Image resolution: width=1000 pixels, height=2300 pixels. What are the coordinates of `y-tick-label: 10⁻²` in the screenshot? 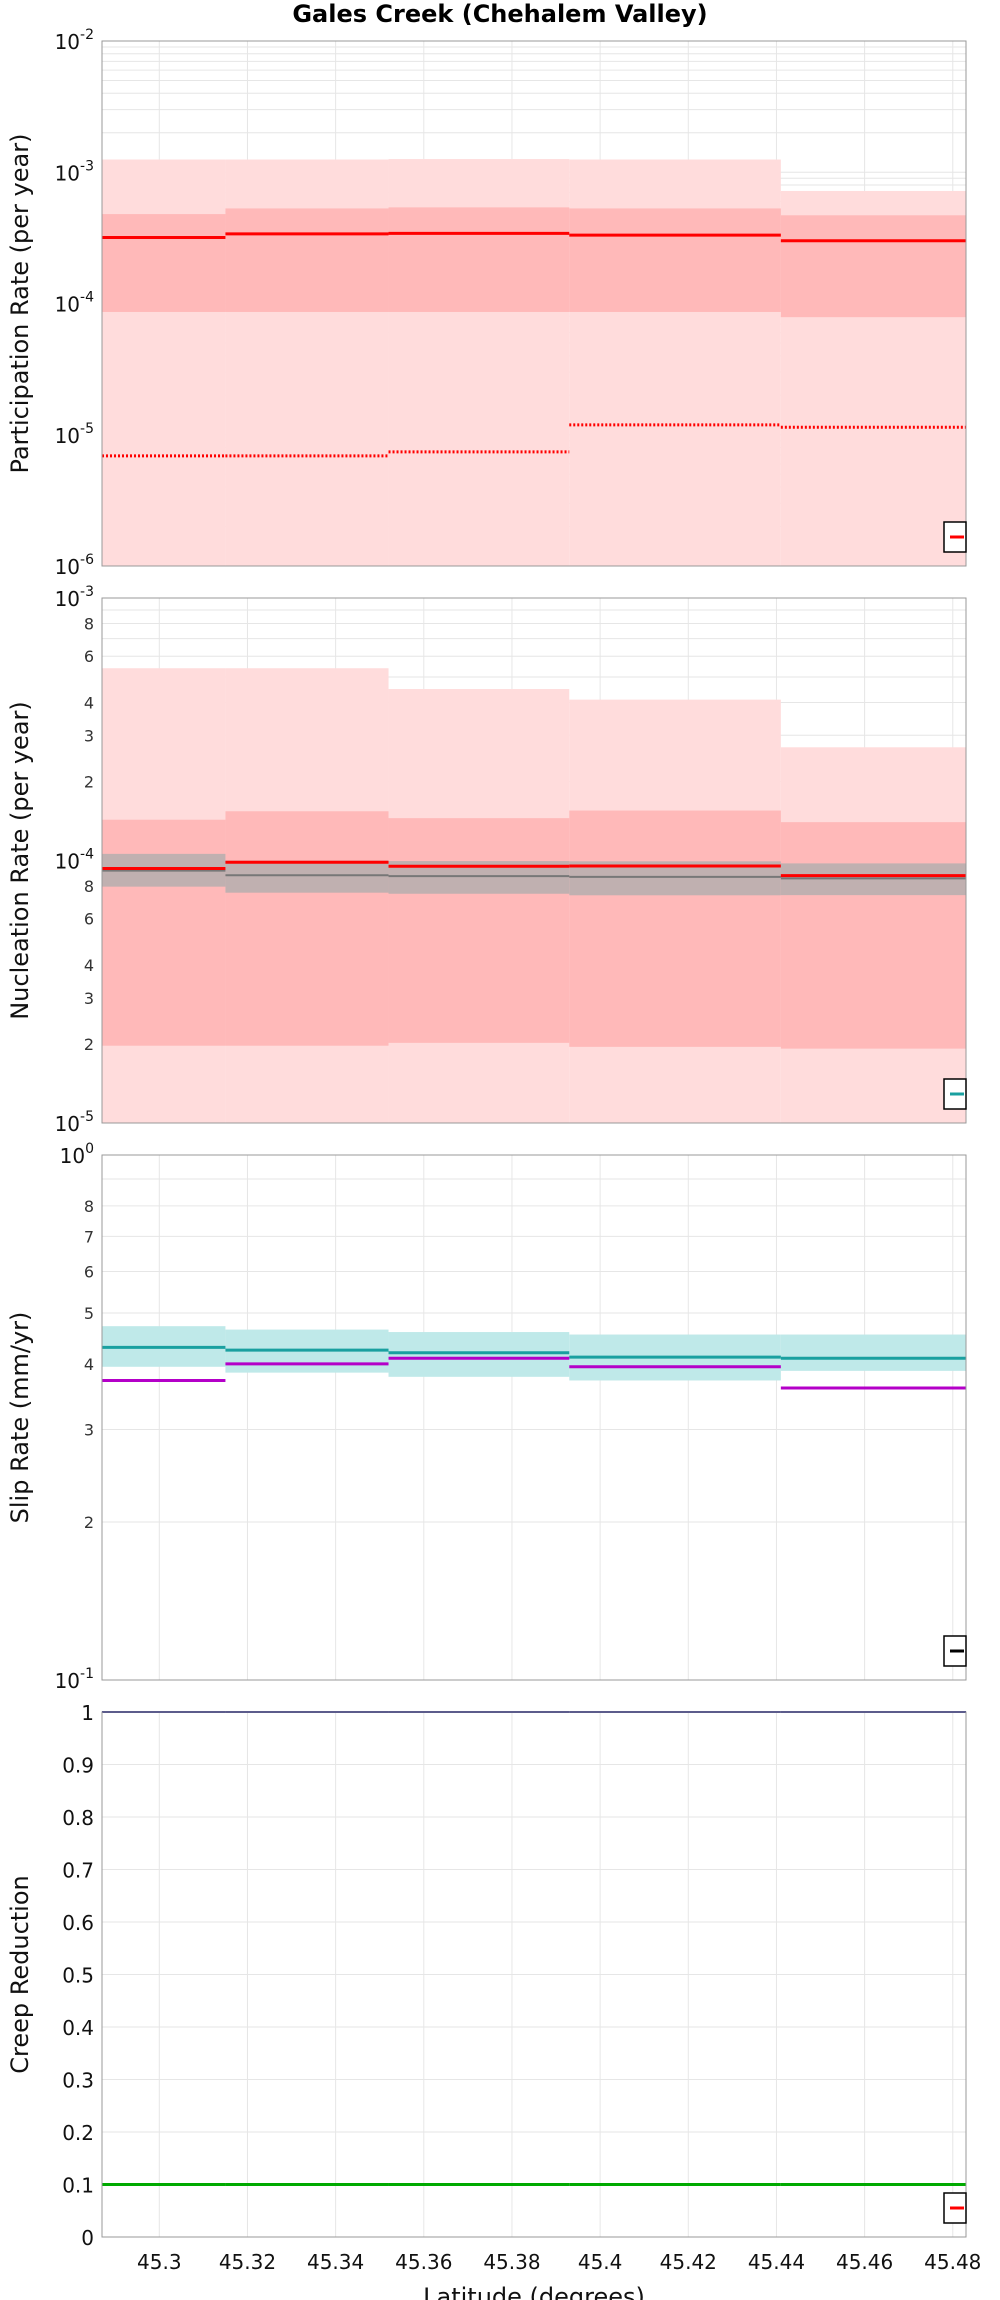 It's located at (74, 40).